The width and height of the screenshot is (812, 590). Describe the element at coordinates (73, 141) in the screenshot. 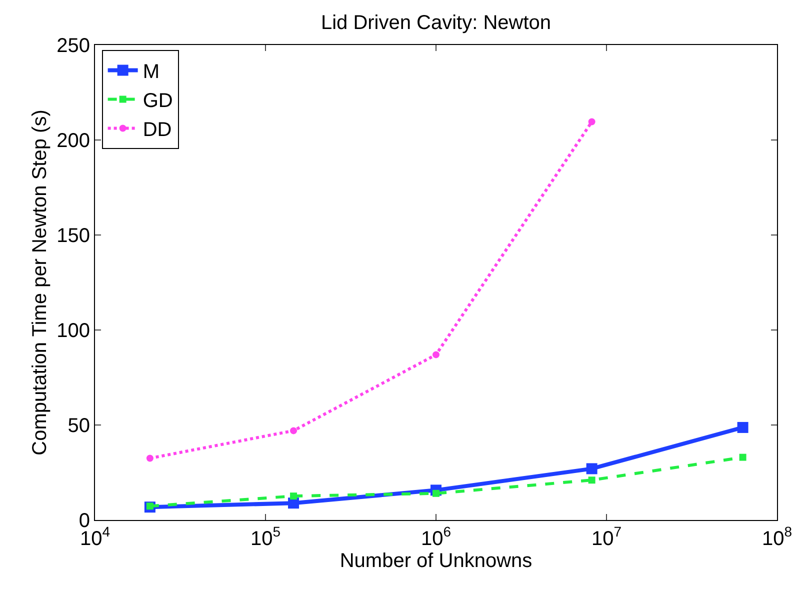

I see `y-tick-label: 200` at that location.